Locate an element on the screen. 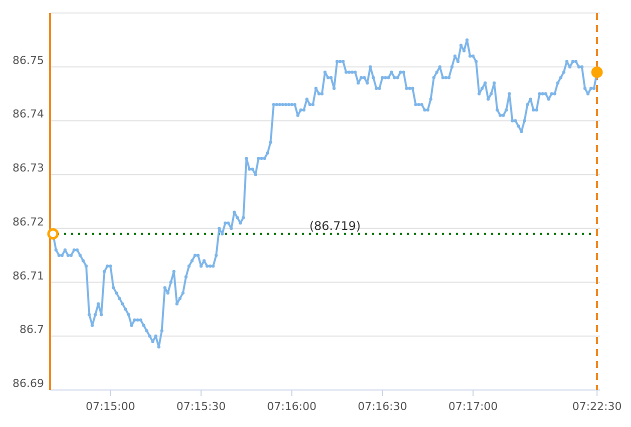  ref-line-label: (86.719) is located at coordinates (335, 225).